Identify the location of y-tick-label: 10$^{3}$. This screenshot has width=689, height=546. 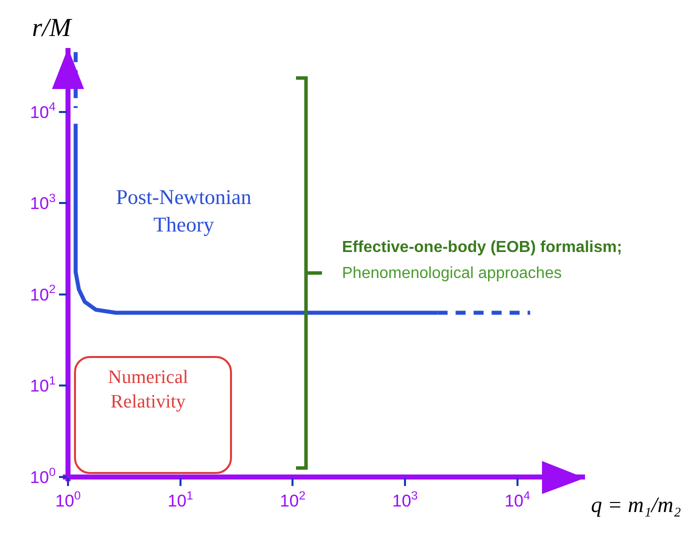
(43, 202).